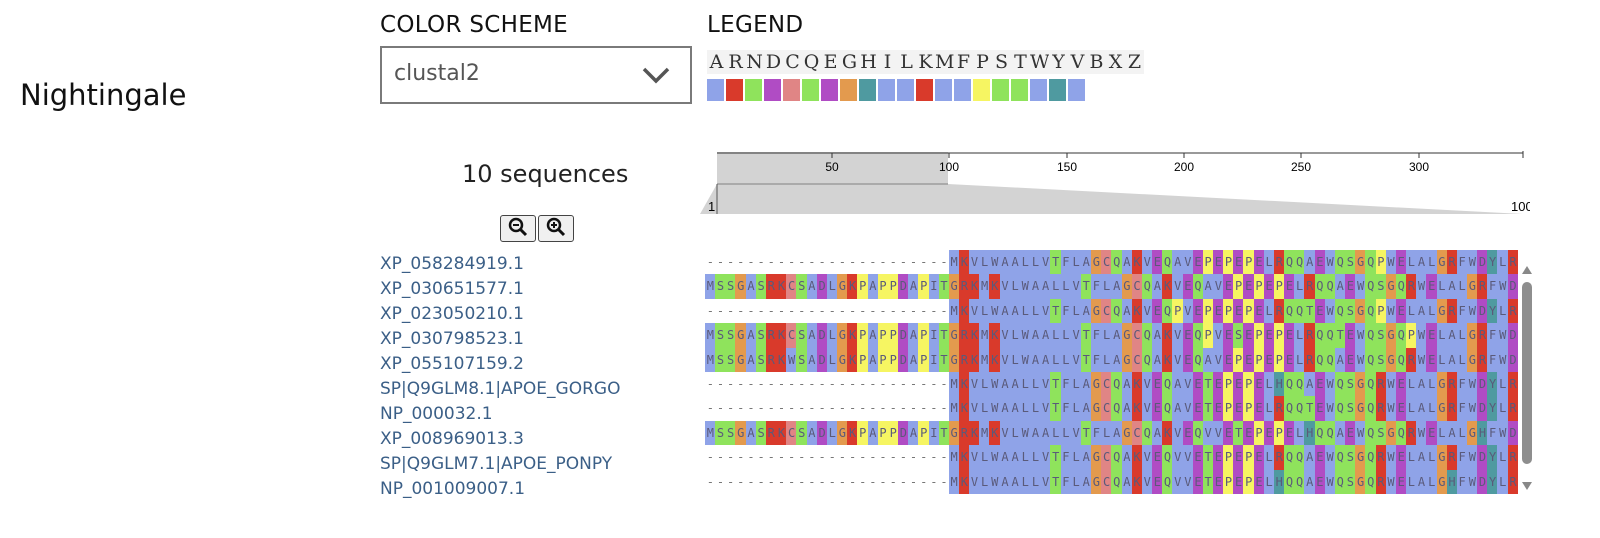 The image size is (1600, 538). Describe the element at coordinates (500, 389) in the screenshot. I see `sequence-label: SP|Q9GLM8.1|APOE_GORGO` at that location.